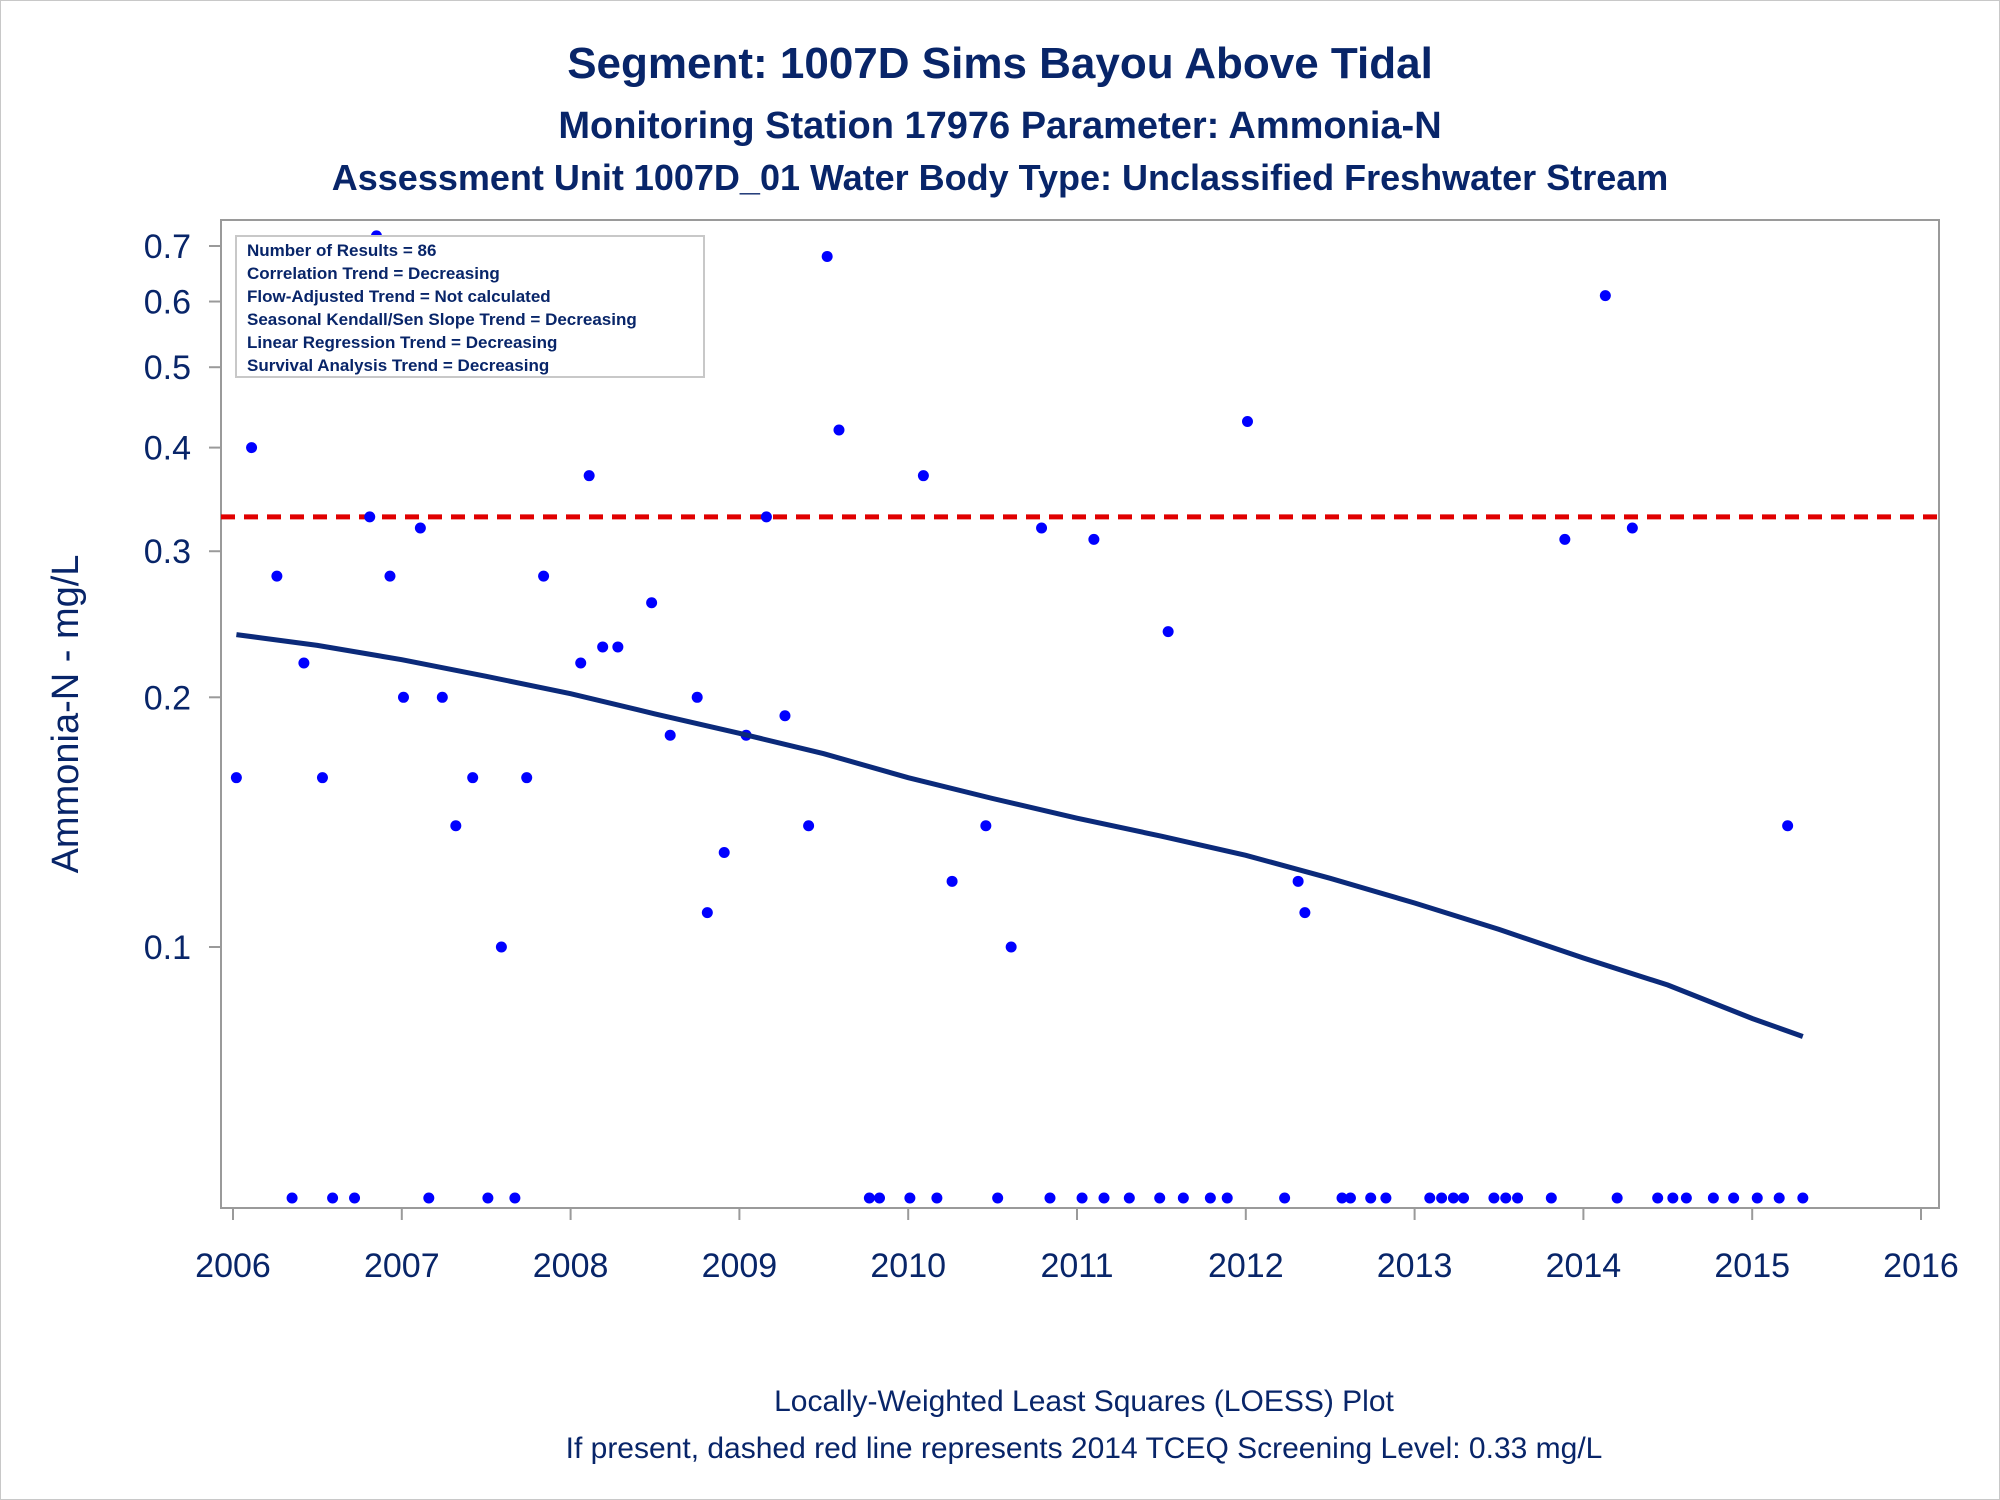 The width and height of the screenshot is (2000, 1500). Describe the element at coordinates (167, 303) in the screenshot. I see `y-tick-label: 0.6` at that location.